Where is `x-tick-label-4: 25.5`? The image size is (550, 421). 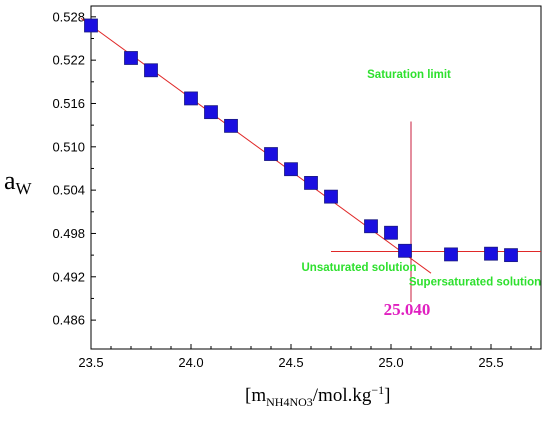 x-tick-label-4: 25.5 is located at coordinates (490, 362).